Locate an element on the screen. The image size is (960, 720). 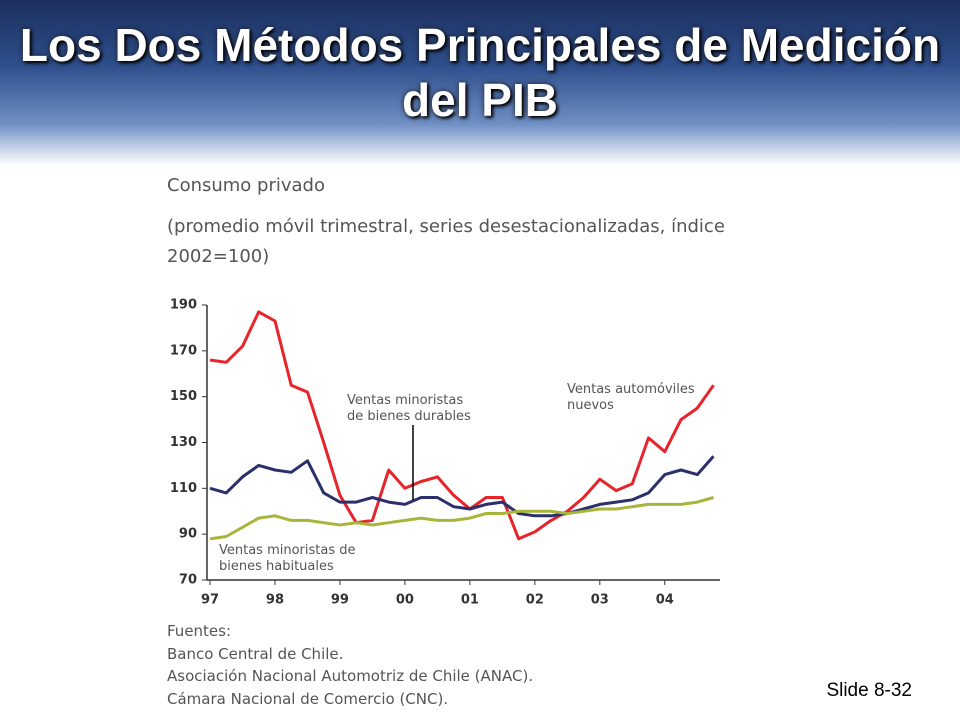
y-tick-label: 90 is located at coordinates (188, 534).